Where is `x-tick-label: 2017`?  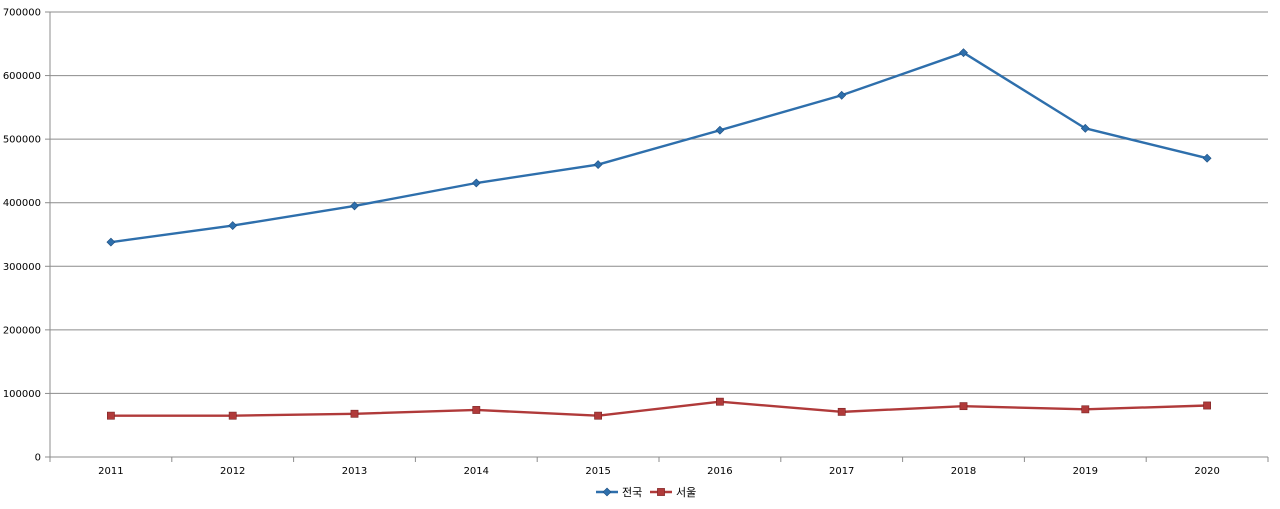
x-tick-label: 2017 is located at coordinates (841, 471).